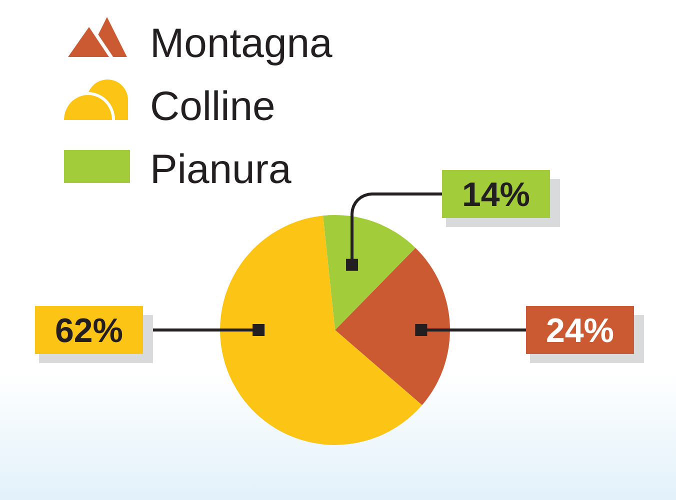 The height and width of the screenshot is (500, 676). What do you see at coordinates (213, 106) in the screenshot?
I see `legend-label: Colline` at bounding box center [213, 106].